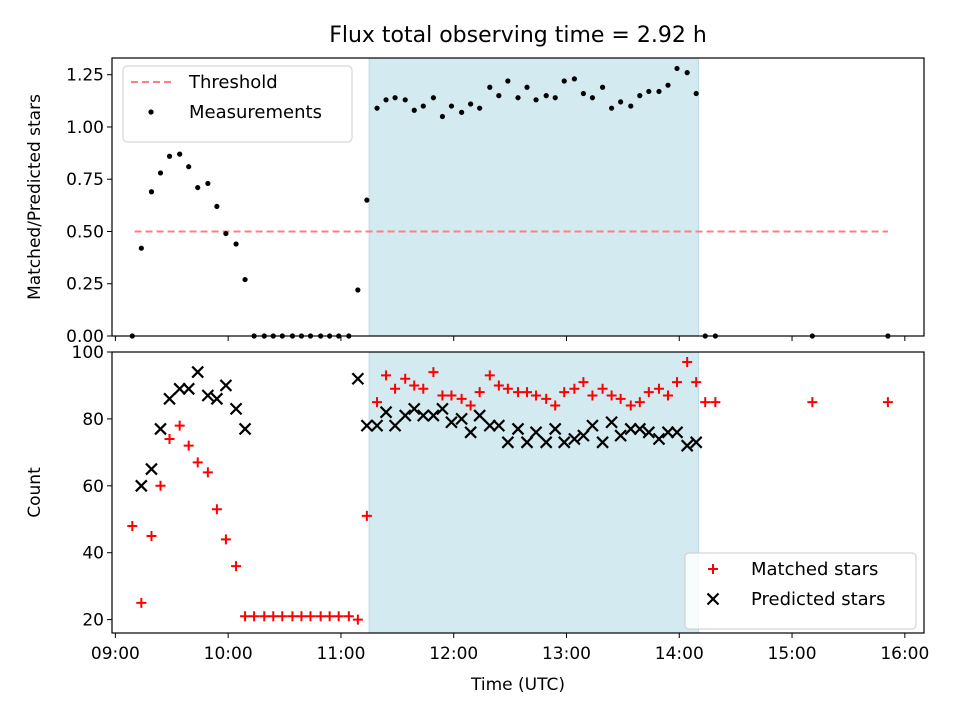 The height and width of the screenshot is (720, 960). I want to click on bottom-legend-box, so click(800, 591).